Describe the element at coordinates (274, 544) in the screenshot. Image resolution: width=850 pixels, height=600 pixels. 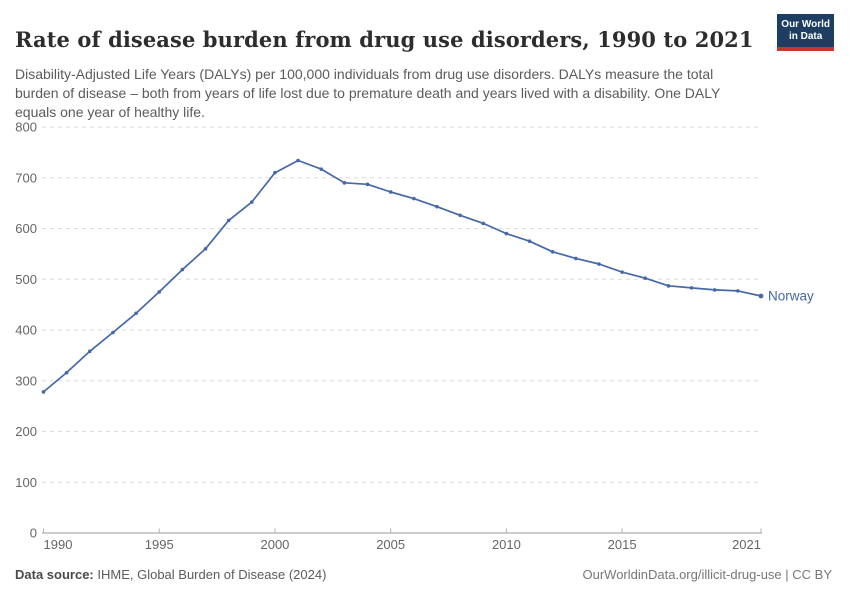
I see `x-tick-label: 2000` at that location.